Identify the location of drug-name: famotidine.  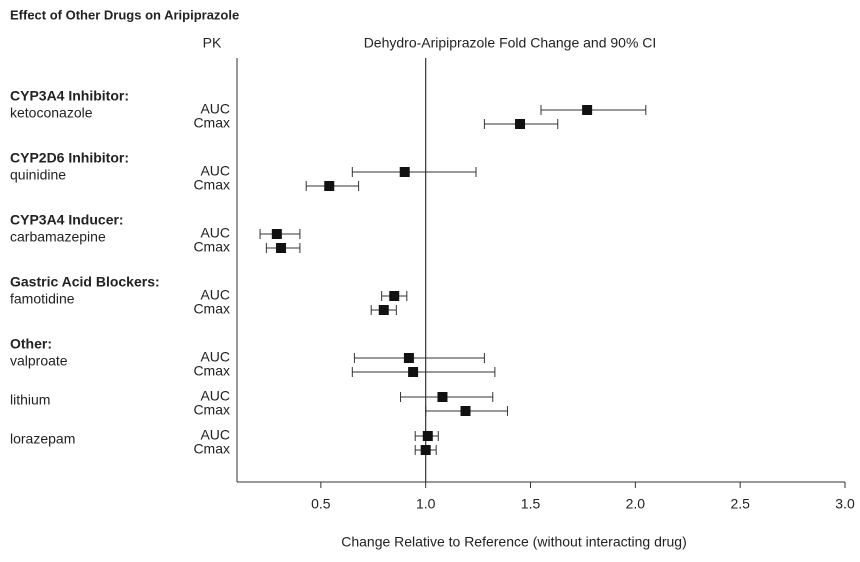
(42, 299).